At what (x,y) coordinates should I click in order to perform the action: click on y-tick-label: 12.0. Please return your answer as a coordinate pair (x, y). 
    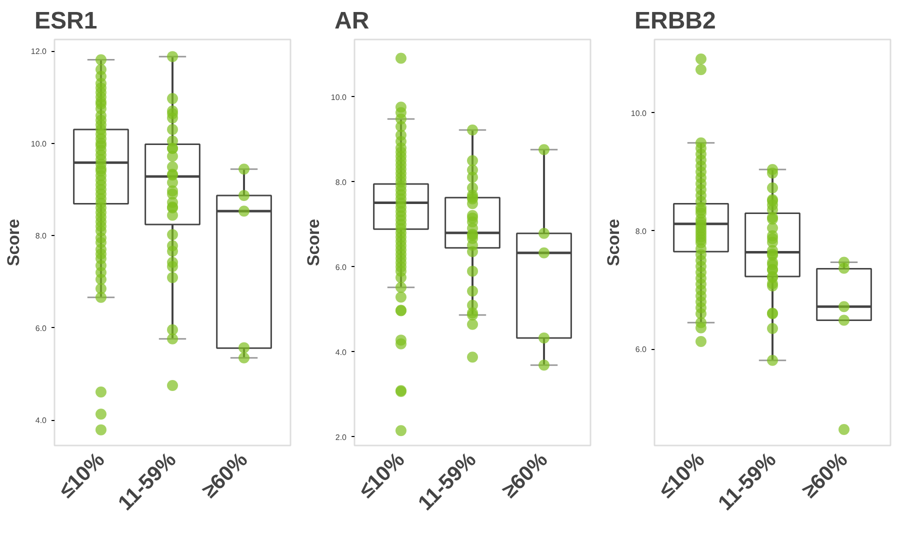
    Looking at the image, I should click on (39, 51).